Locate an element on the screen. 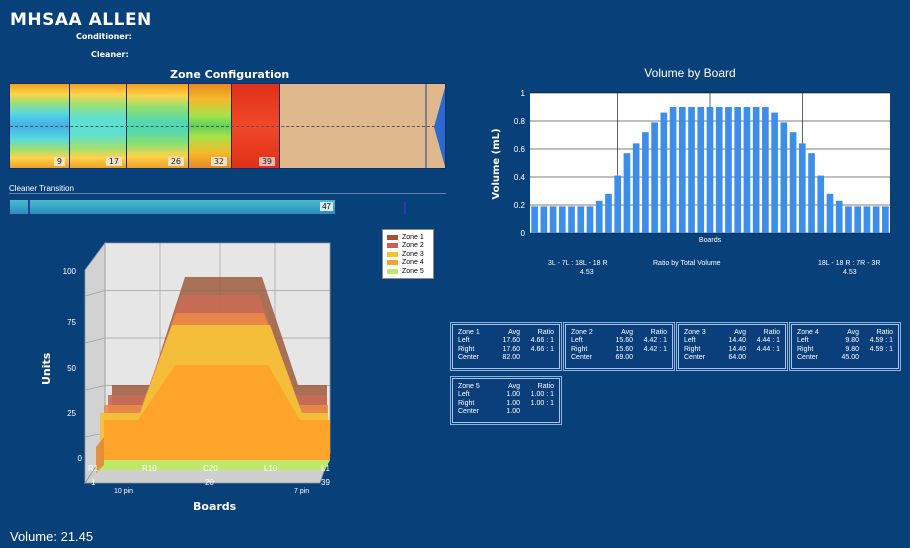 Image resolution: width=910 pixels, height=548 pixels. y-tick-50: 50 is located at coordinates (71, 368).